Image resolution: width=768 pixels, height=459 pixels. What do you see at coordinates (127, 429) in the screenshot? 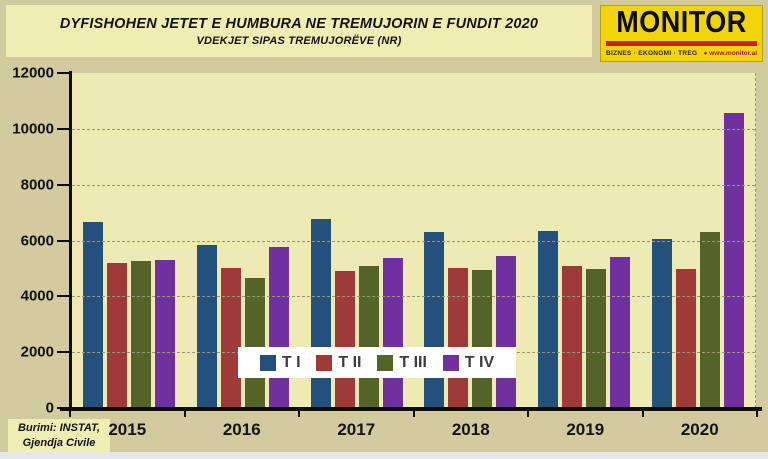
I see `x-tick-label-2015: 2015` at bounding box center [127, 429].